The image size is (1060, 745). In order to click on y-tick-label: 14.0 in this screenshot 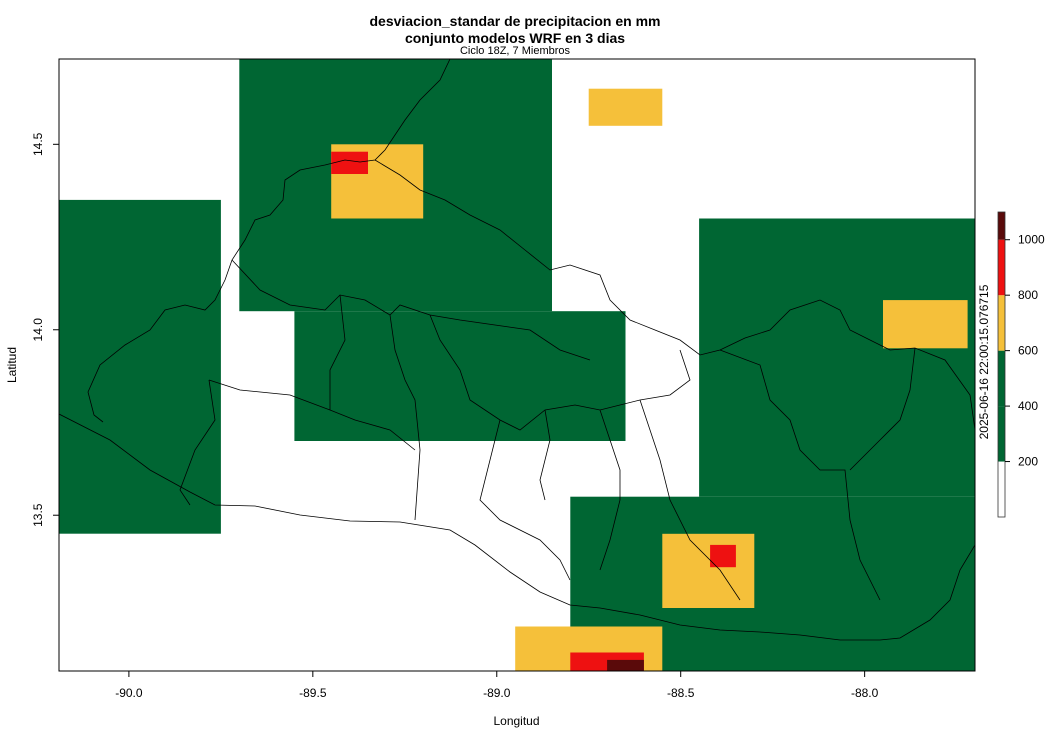, I will do `click(38, 330)`.